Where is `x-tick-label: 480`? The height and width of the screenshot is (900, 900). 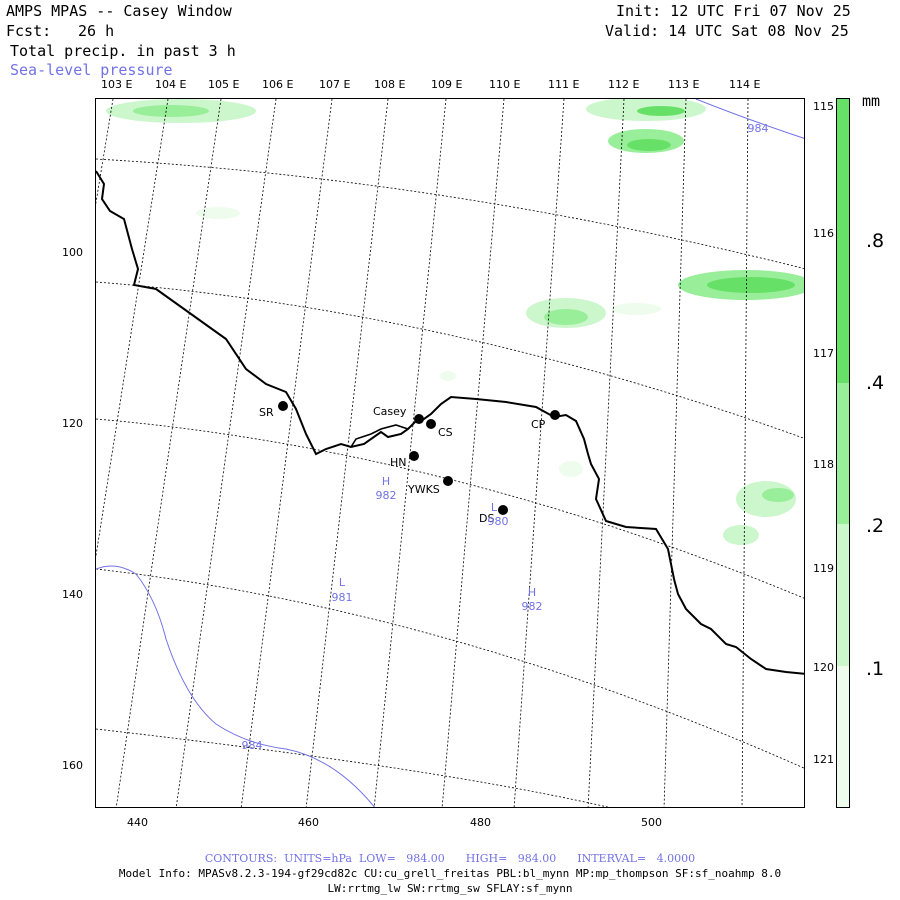
x-tick-label: 480 is located at coordinates (480, 822).